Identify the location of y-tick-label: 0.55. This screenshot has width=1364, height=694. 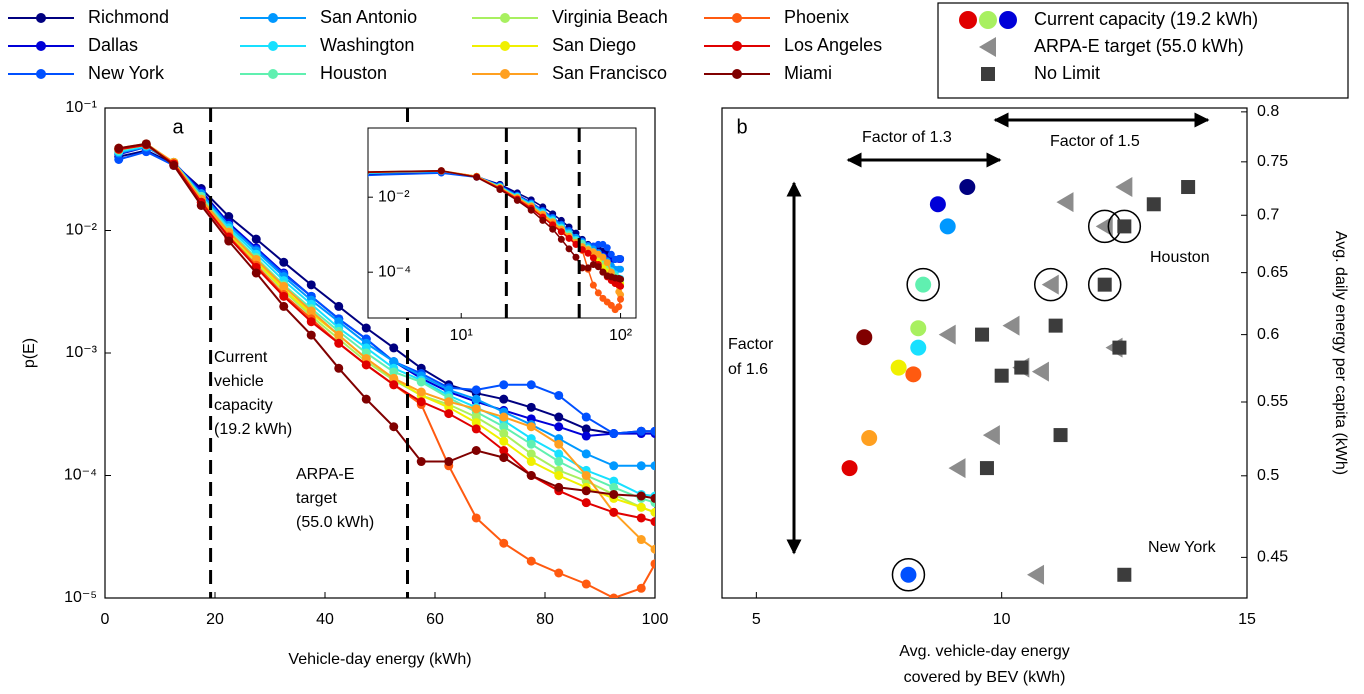
(1272, 401).